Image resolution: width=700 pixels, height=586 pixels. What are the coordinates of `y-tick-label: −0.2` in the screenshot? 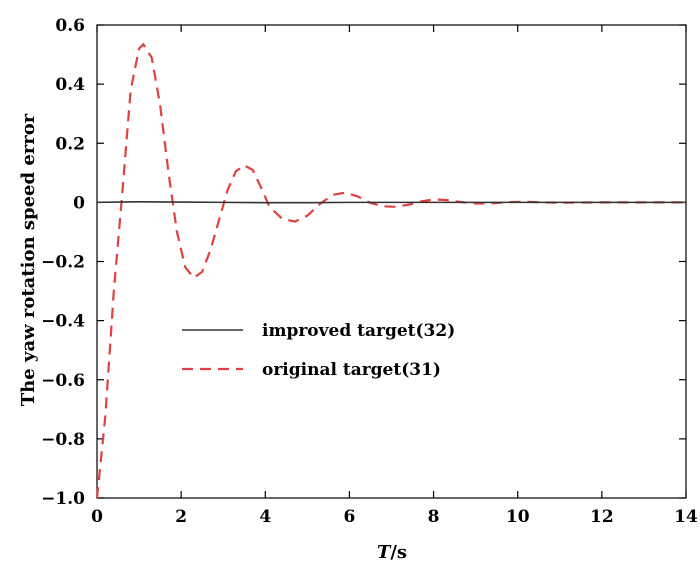 It's located at (63, 263).